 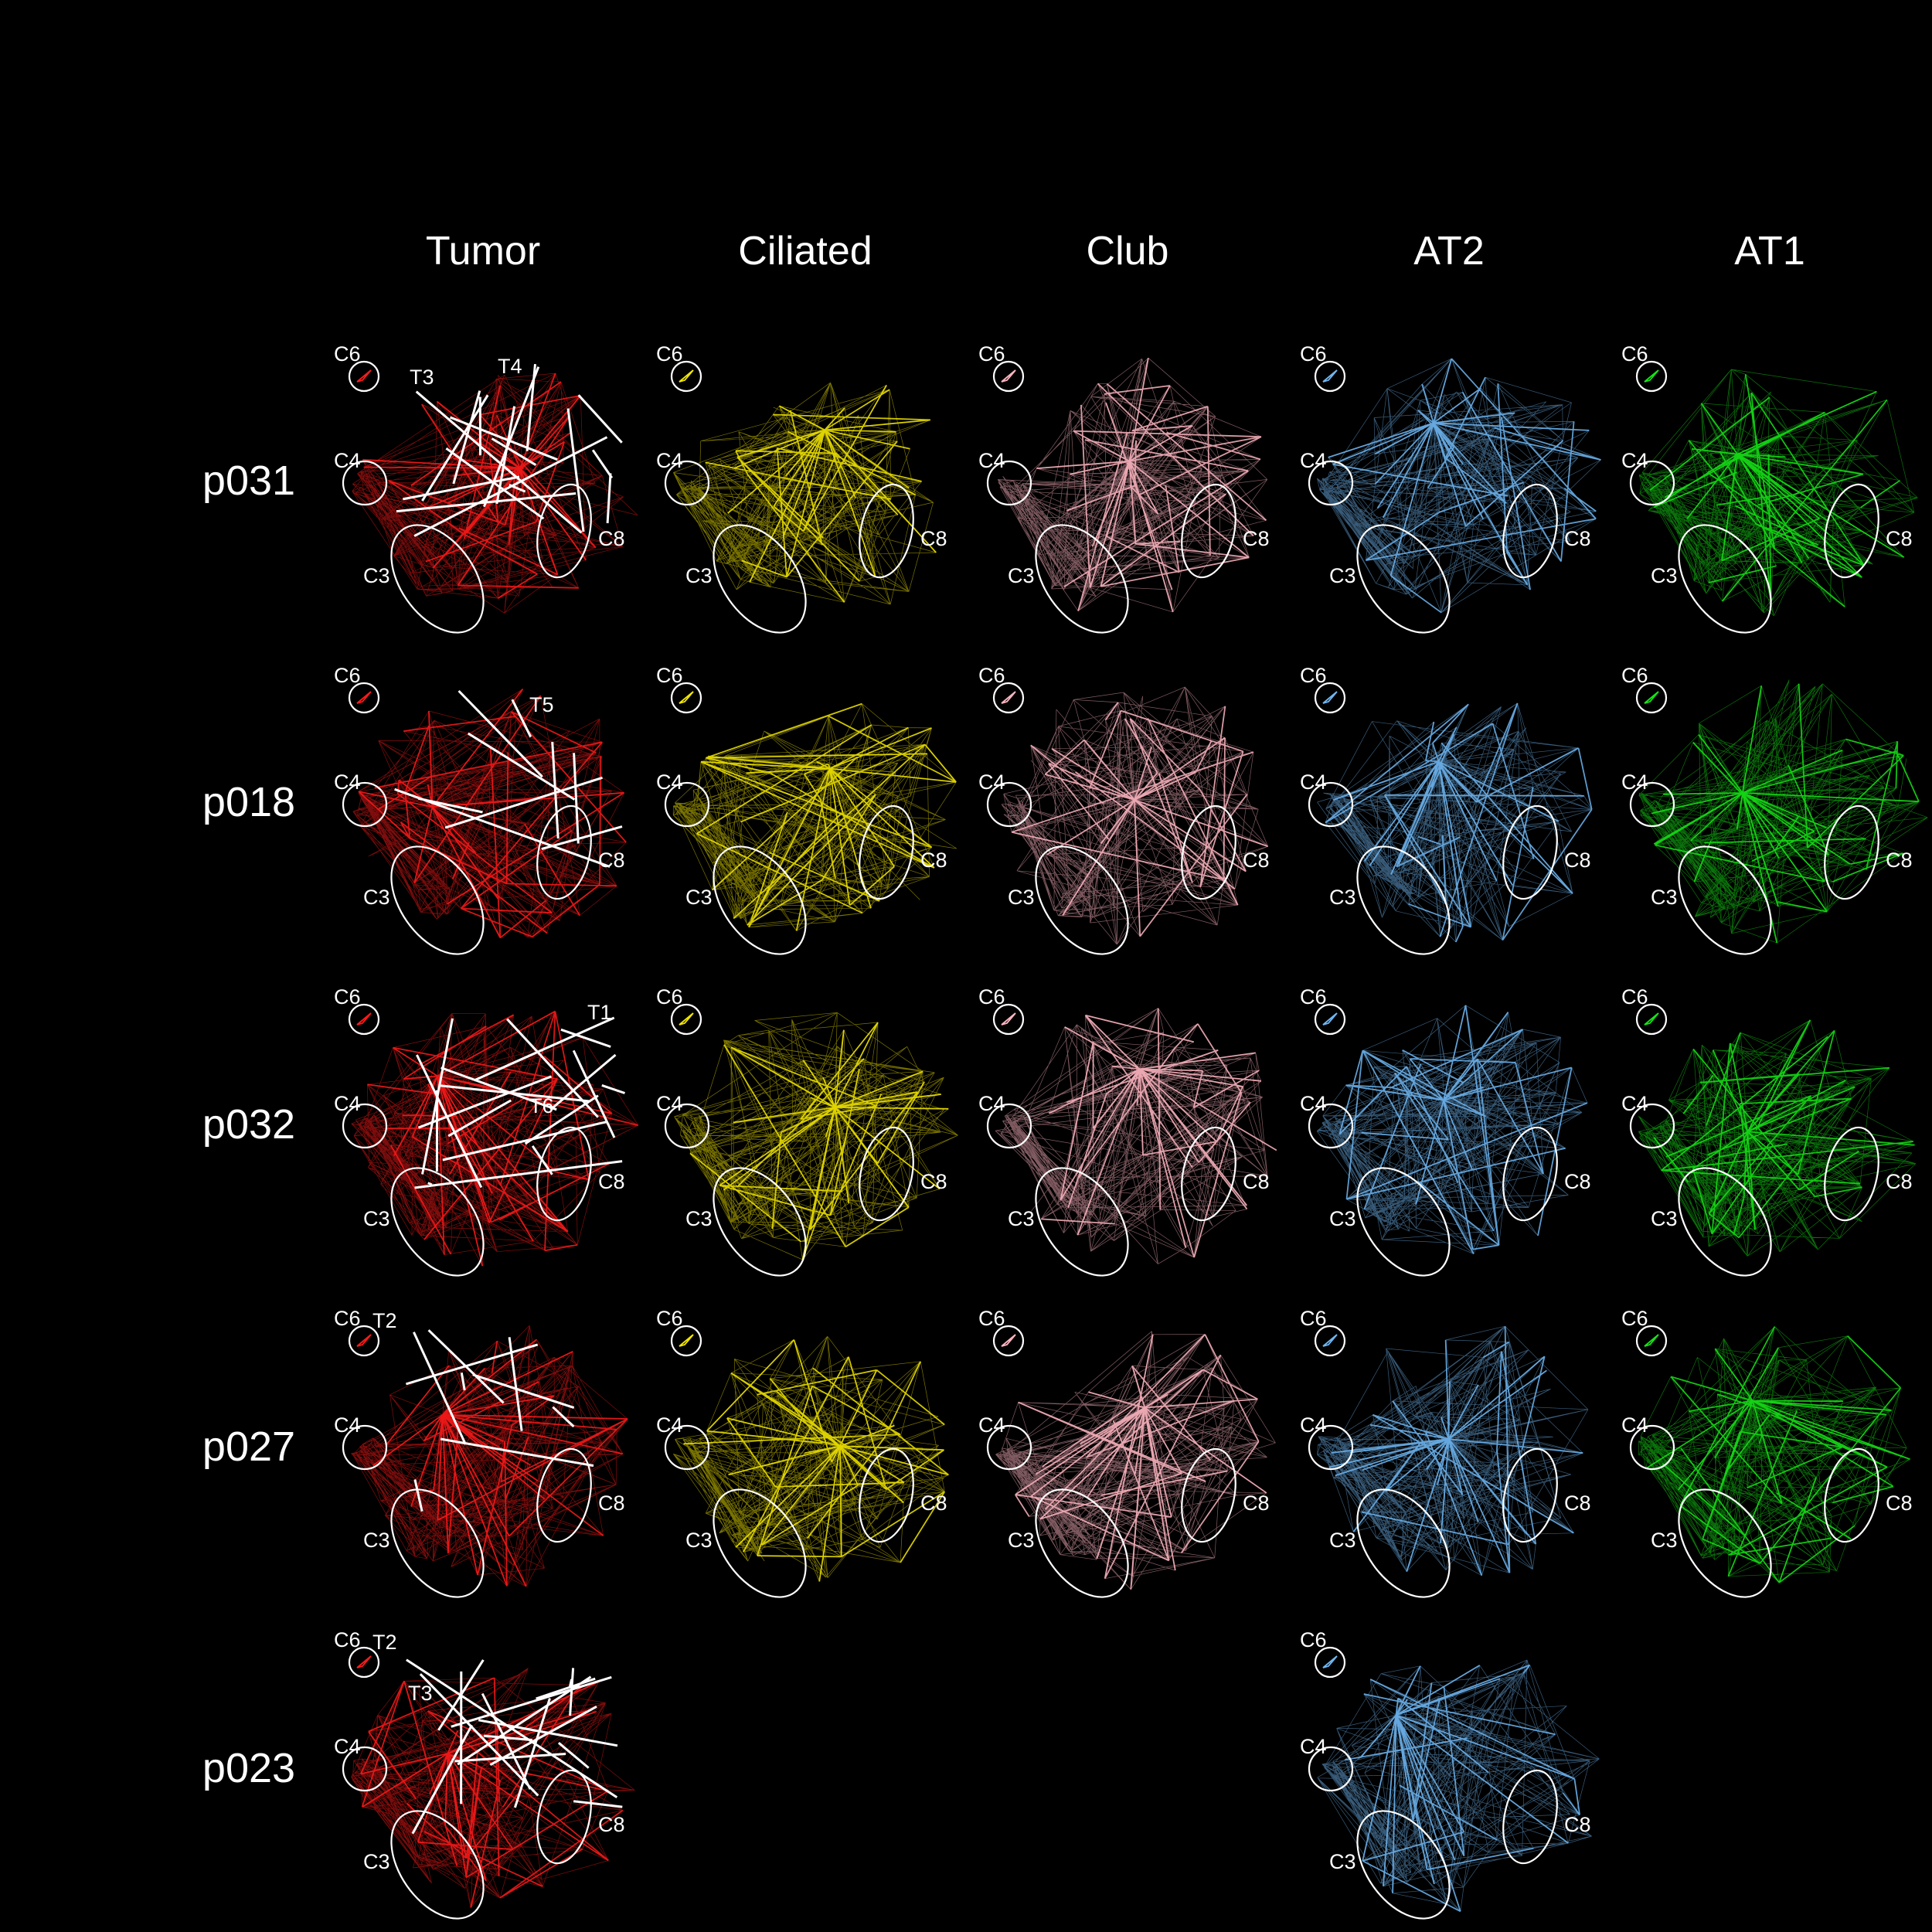 I want to click on panel-p032-tumor: C6 C4 C3 C8 T1 T6, so click(x=486, y=1131).